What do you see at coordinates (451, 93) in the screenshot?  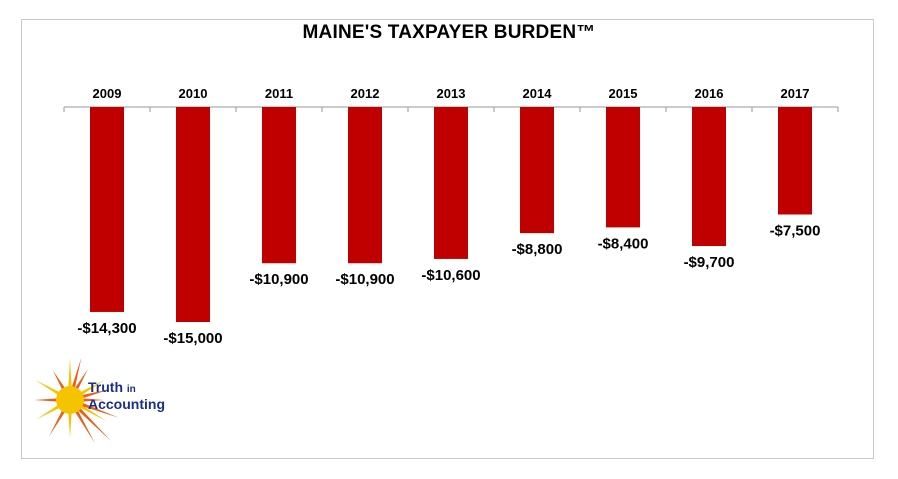 I see `category-label-2013: 2013` at bounding box center [451, 93].